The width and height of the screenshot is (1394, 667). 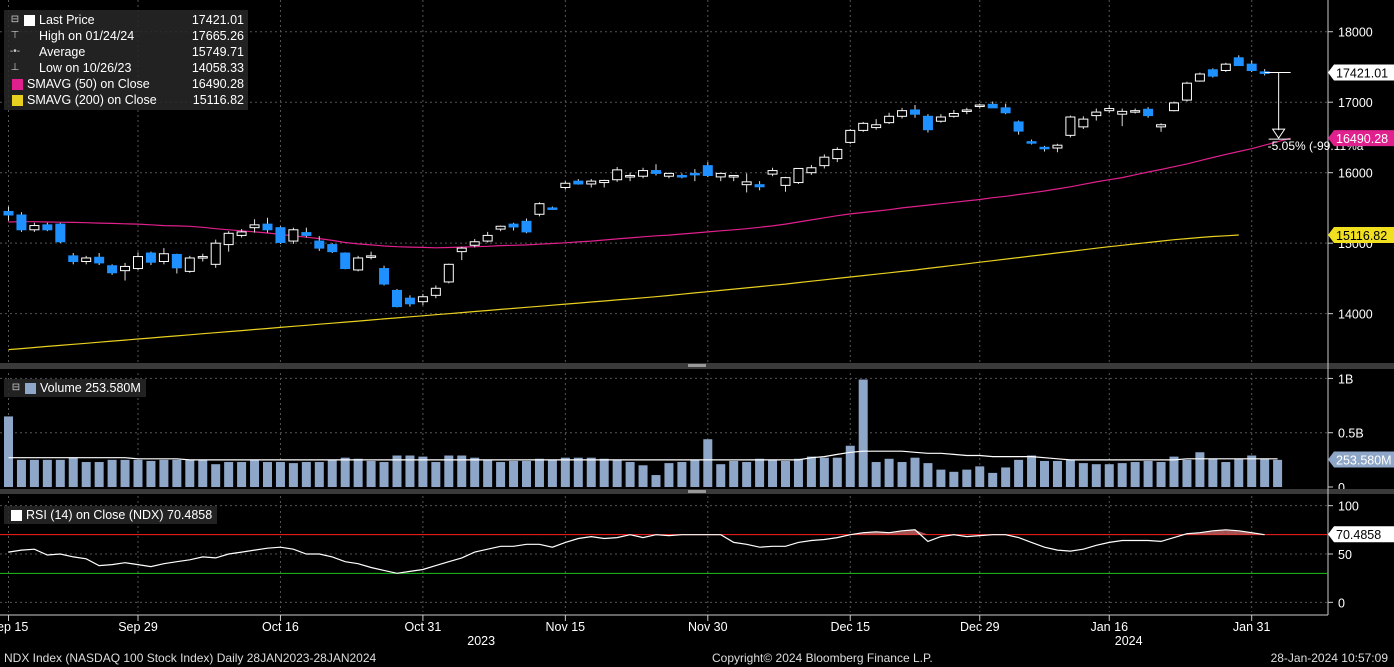 I want to click on volume-average-line, so click(x=643, y=455).